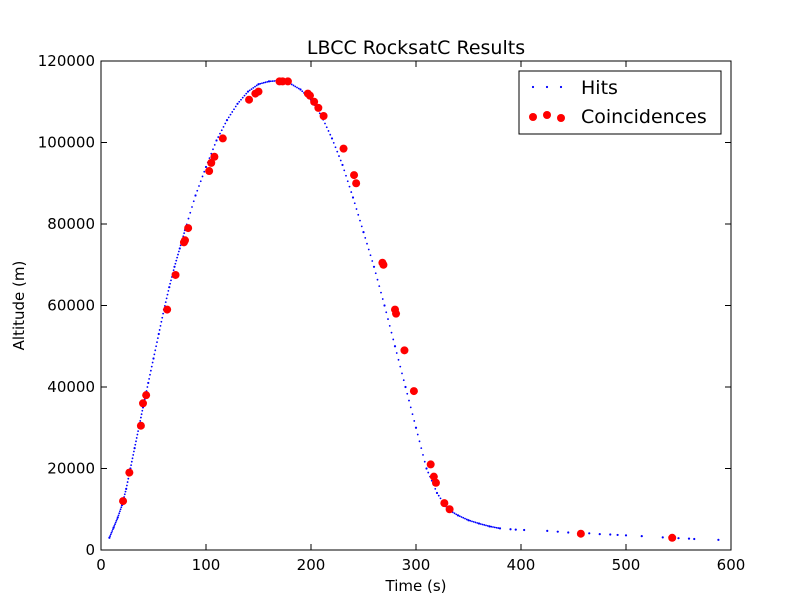 The image size is (812, 612). Describe the element at coordinates (599, 88) in the screenshot. I see `legend-label-hits: Hits` at that location.